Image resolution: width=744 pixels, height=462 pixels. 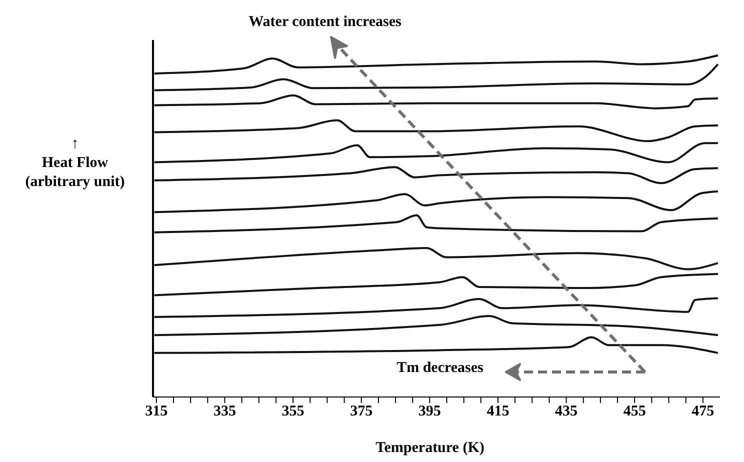 What do you see at coordinates (429, 412) in the screenshot?
I see `x-tick-label: 395` at bounding box center [429, 412].